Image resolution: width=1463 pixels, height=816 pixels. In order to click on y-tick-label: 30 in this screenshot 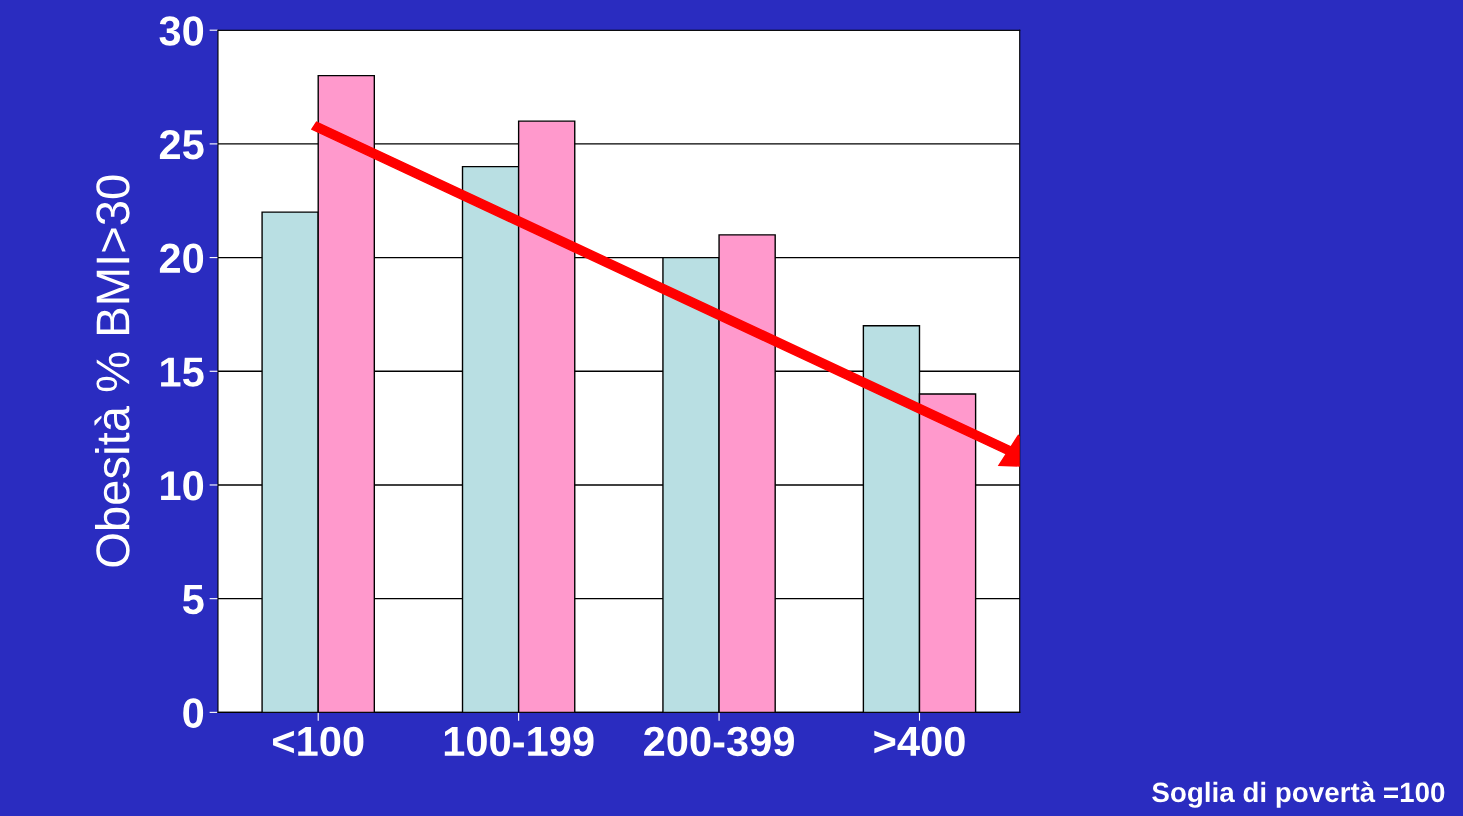, I will do `click(181, 31)`.